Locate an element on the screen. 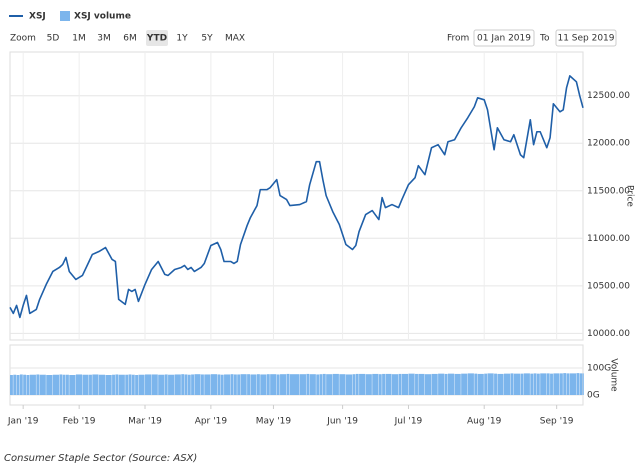 The image size is (644, 472). y-tick-label: 10500.00 is located at coordinates (608, 286).